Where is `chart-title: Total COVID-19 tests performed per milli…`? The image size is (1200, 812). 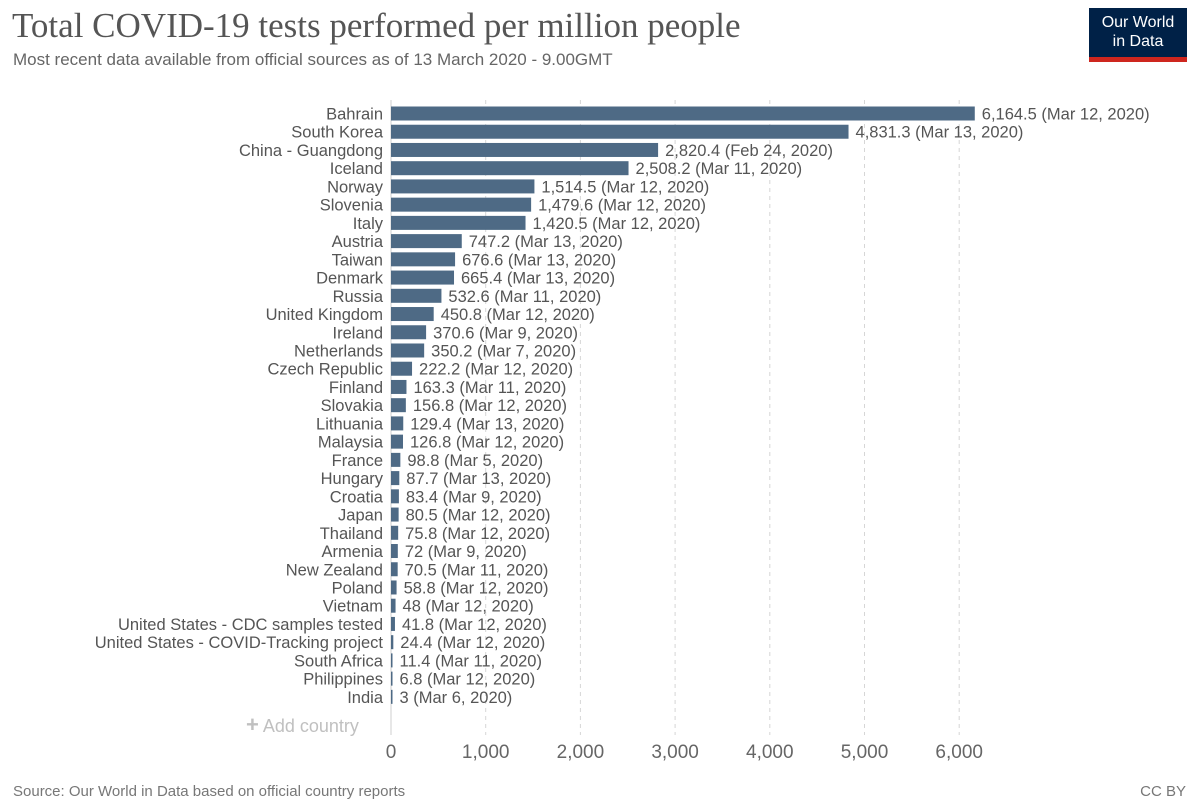 chart-title: Total COVID-19 tests performed per milli… is located at coordinates (376, 25).